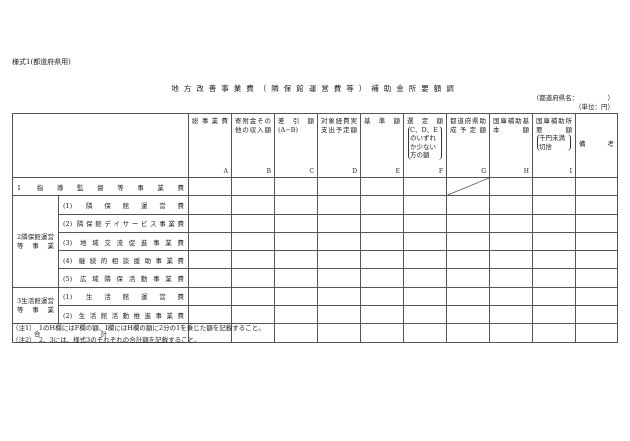 Image resolution: width=630 pixels, height=441 pixels. Describe the element at coordinates (573, 98) in the screenshot. I see `prefecture-name-field: （都道府県名： ）` at that location.